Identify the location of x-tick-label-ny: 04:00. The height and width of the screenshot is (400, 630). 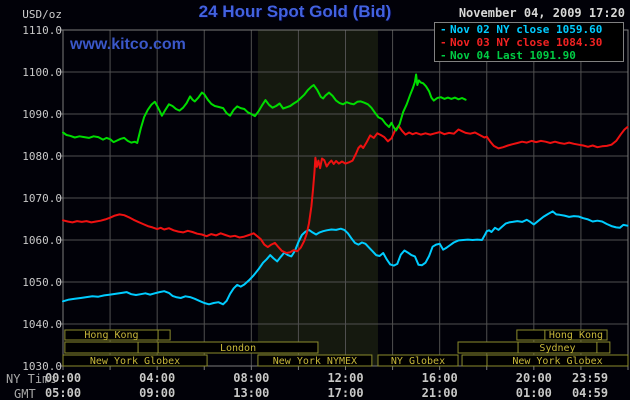
(157, 378).